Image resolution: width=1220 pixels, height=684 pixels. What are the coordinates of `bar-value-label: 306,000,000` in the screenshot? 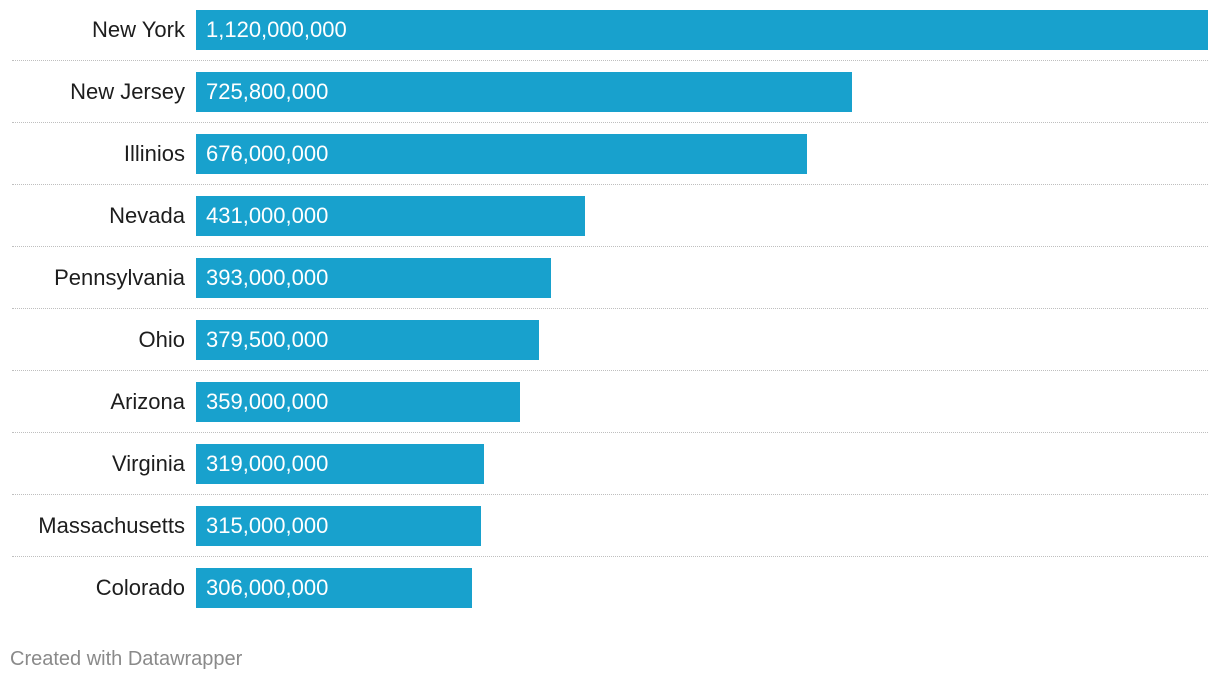 It's located at (267, 587).